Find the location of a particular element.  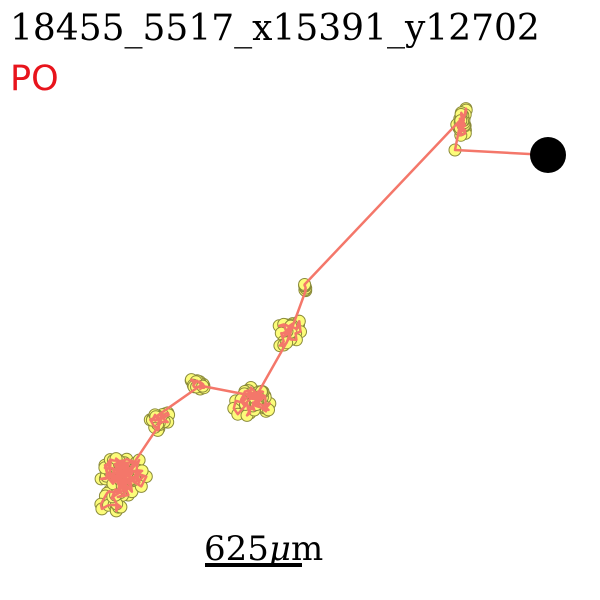

title: 18455_5517_x15391_y12702 is located at coordinates (275, 28).